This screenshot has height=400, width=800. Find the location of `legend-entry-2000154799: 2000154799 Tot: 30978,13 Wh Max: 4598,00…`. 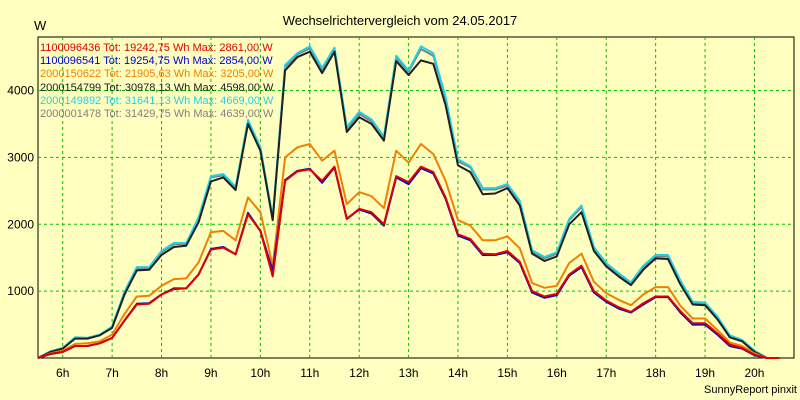

legend-entry-2000154799: 2000154799 Tot: 30978,13 Wh Max: 4598,00… is located at coordinates (157, 87).